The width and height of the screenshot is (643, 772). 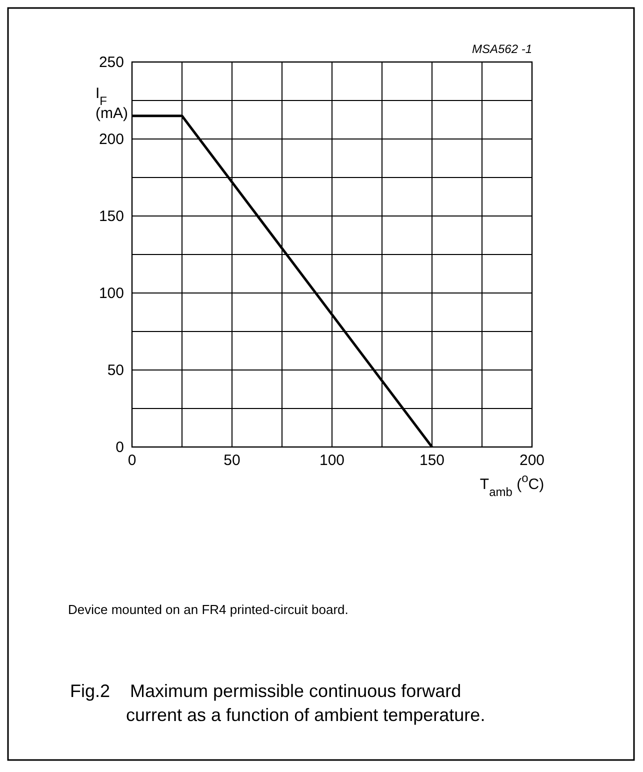 I want to click on text: MSA562 -1, so click(x=502, y=49).